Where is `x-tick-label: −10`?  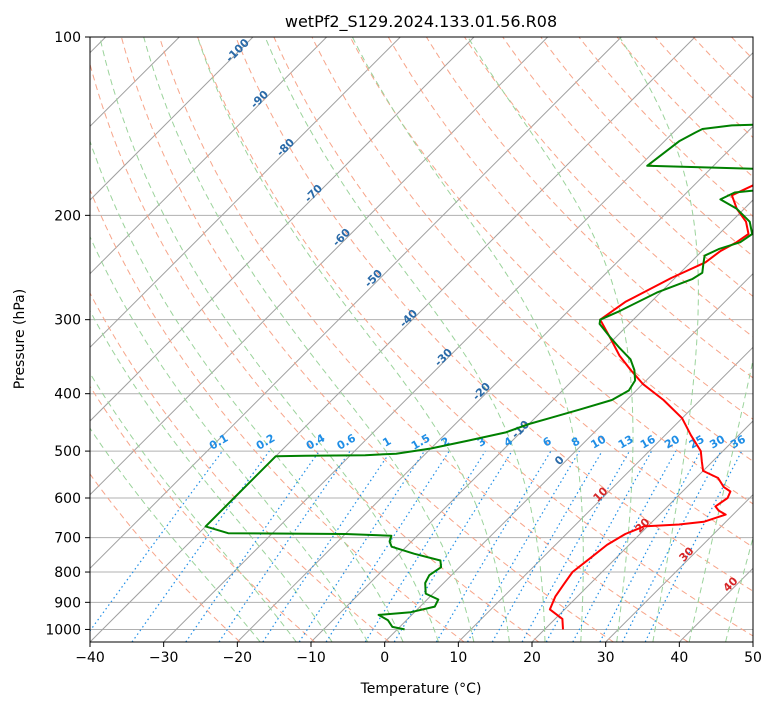 x-tick-label: −10 is located at coordinates (311, 658).